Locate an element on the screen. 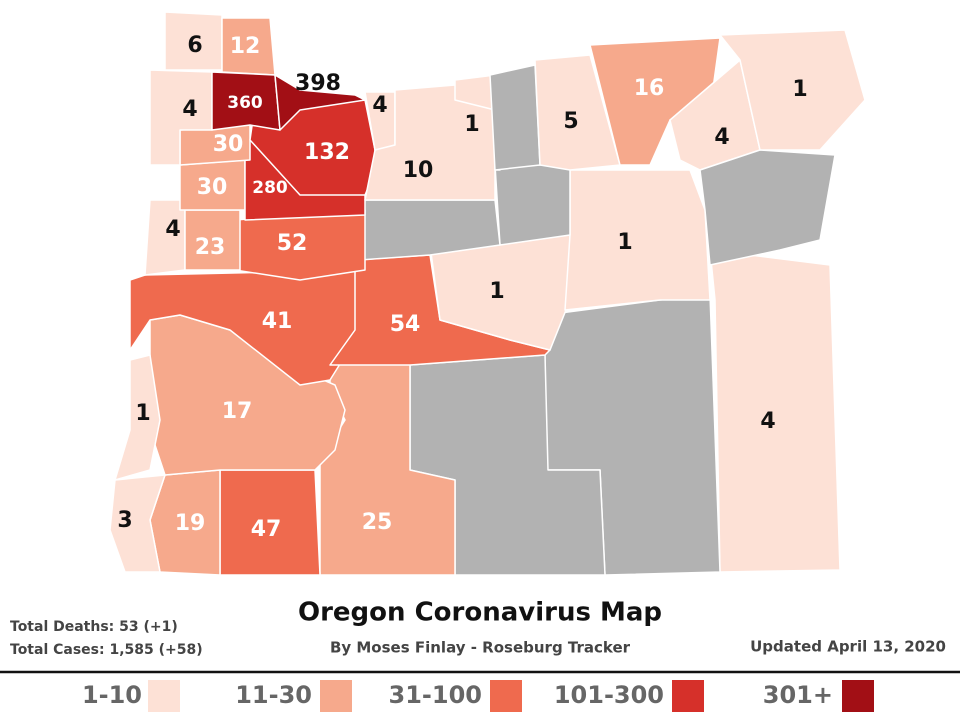 This screenshot has width=960, height=716. legend-label: 11-30 is located at coordinates (273, 695).